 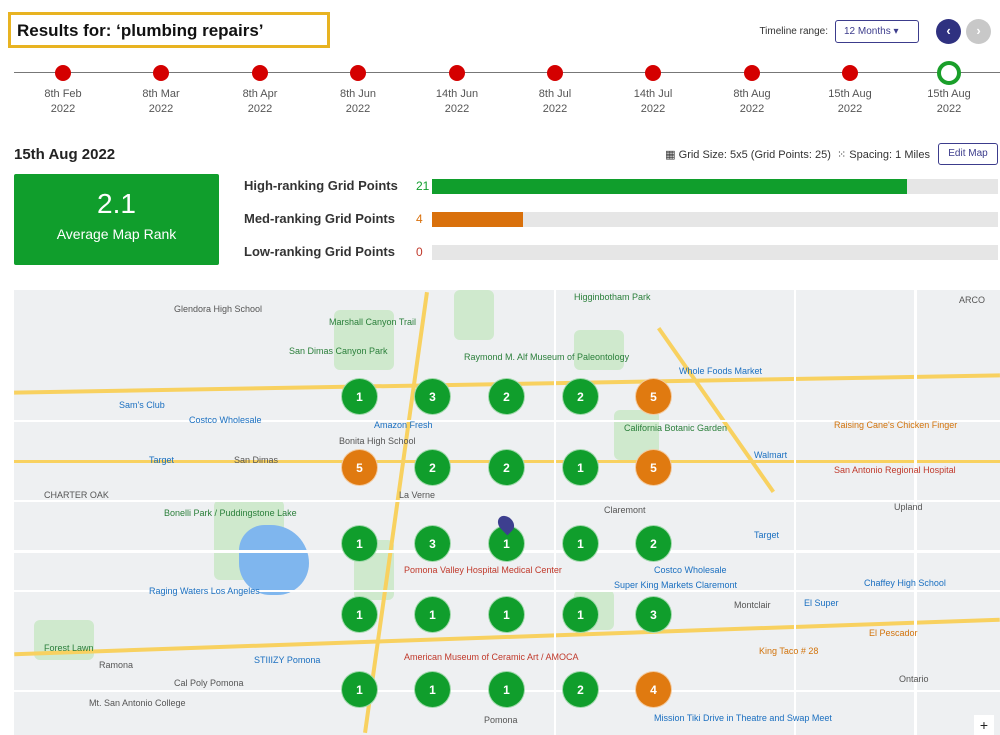 I want to click on timeline-label: 14th Jul 2022, so click(x=653, y=101).